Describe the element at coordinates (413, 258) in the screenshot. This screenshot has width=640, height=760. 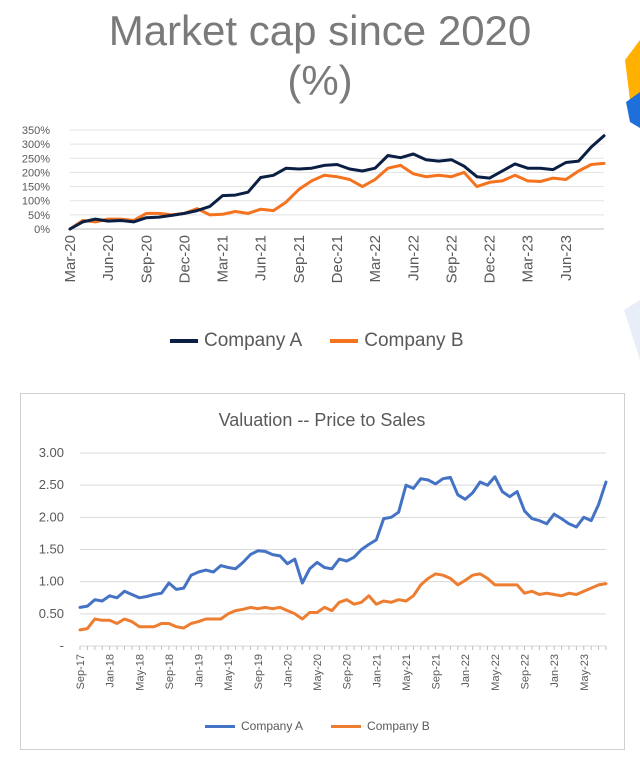
I see `chart1-x-tick-label: Jun-22` at that location.